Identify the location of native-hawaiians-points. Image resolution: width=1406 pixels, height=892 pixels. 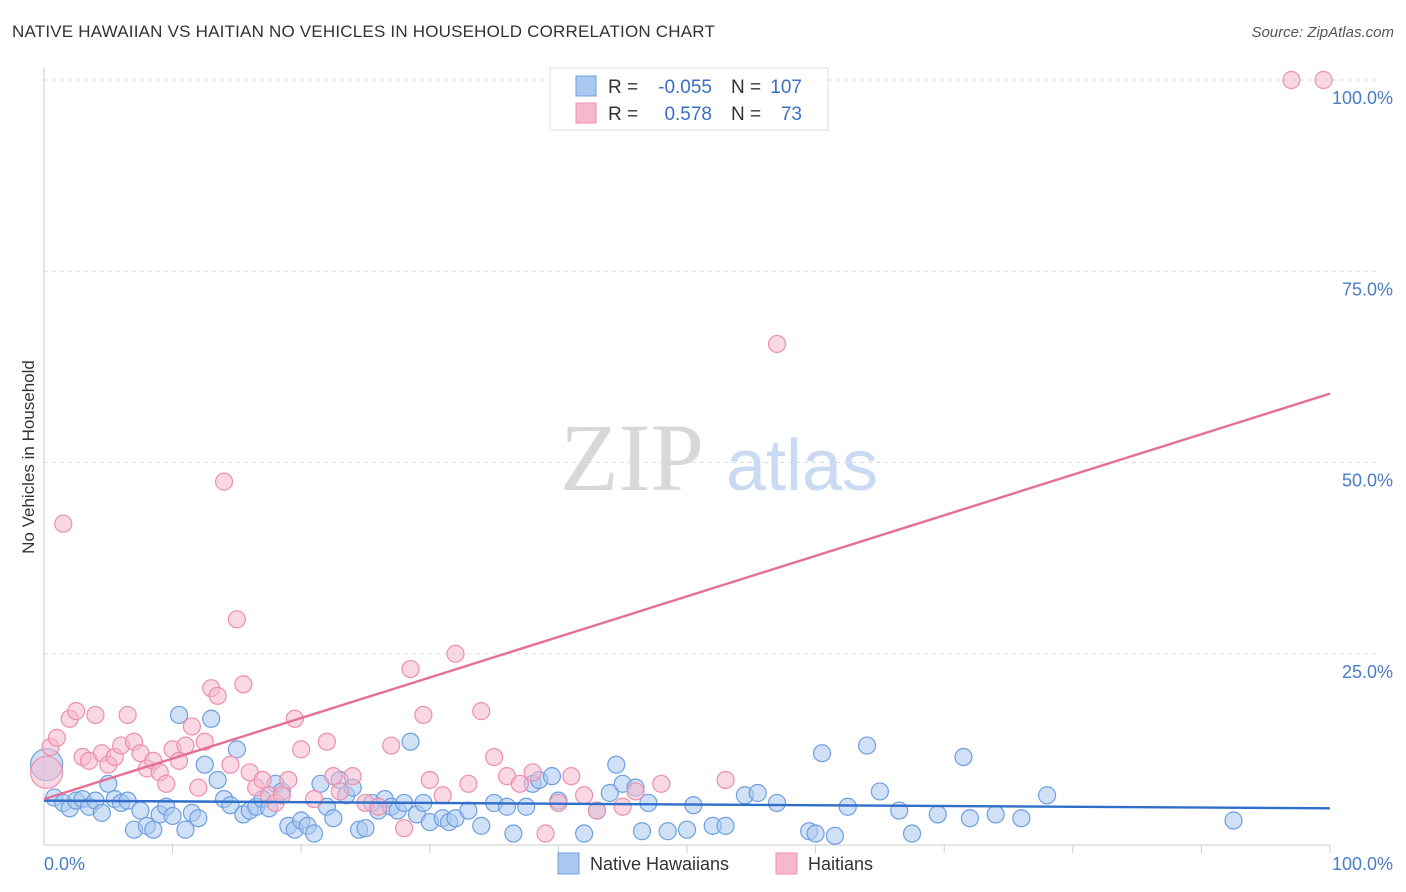
(636, 775).